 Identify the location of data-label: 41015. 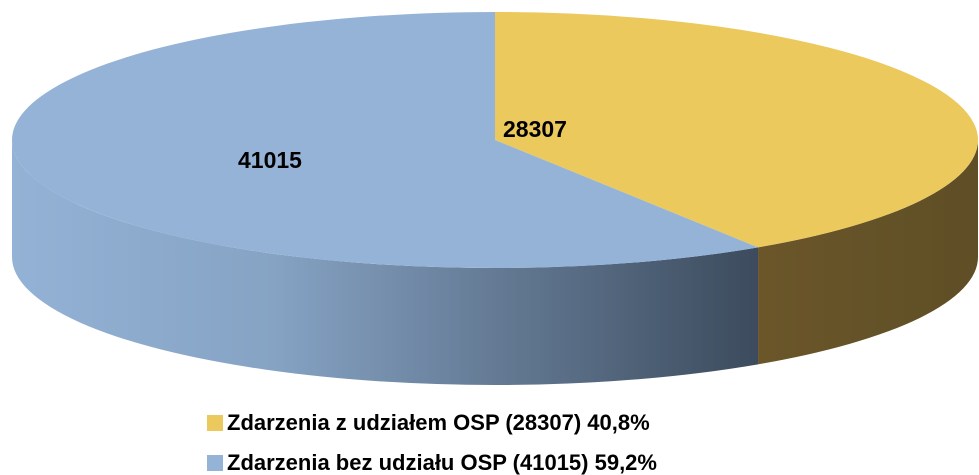
(270, 160).